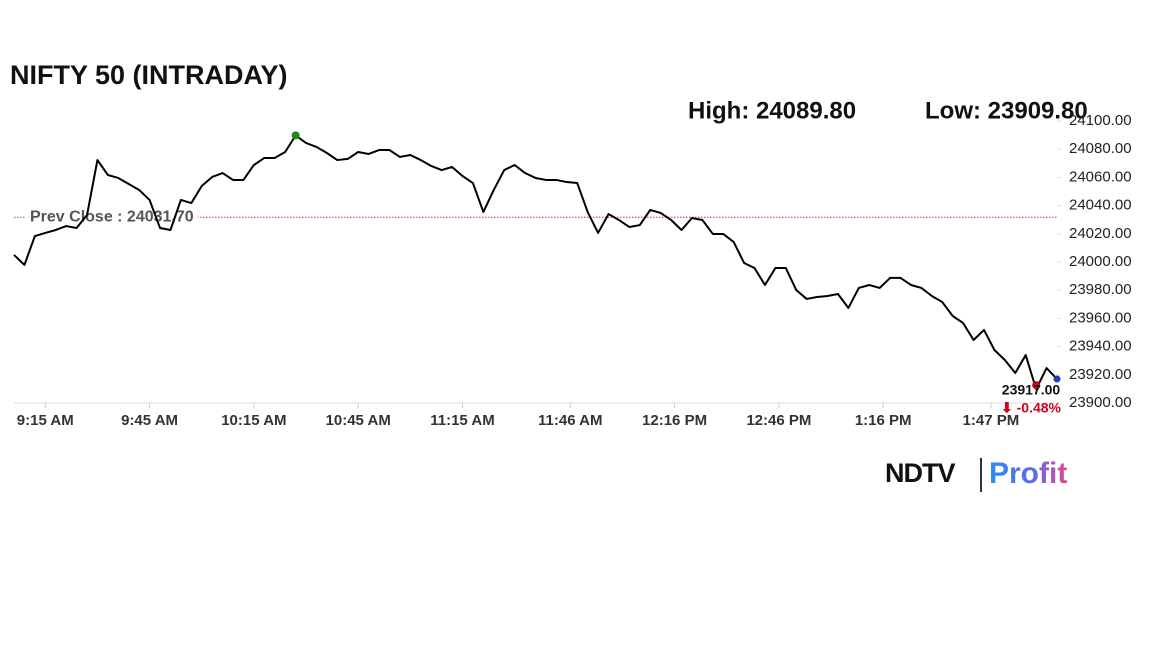 The width and height of the screenshot is (1152, 648). What do you see at coordinates (1031, 408) in the screenshot?
I see `change-label: ⬇ -0.48%` at bounding box center [1031, 408].